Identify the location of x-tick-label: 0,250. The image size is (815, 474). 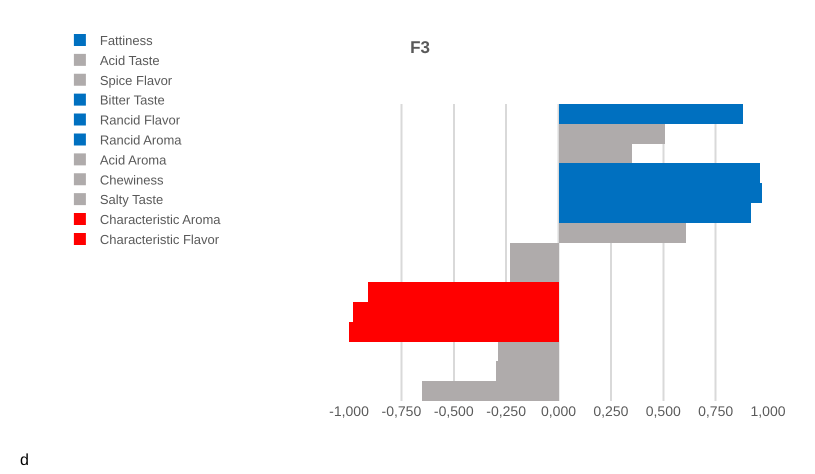
(611, 411).